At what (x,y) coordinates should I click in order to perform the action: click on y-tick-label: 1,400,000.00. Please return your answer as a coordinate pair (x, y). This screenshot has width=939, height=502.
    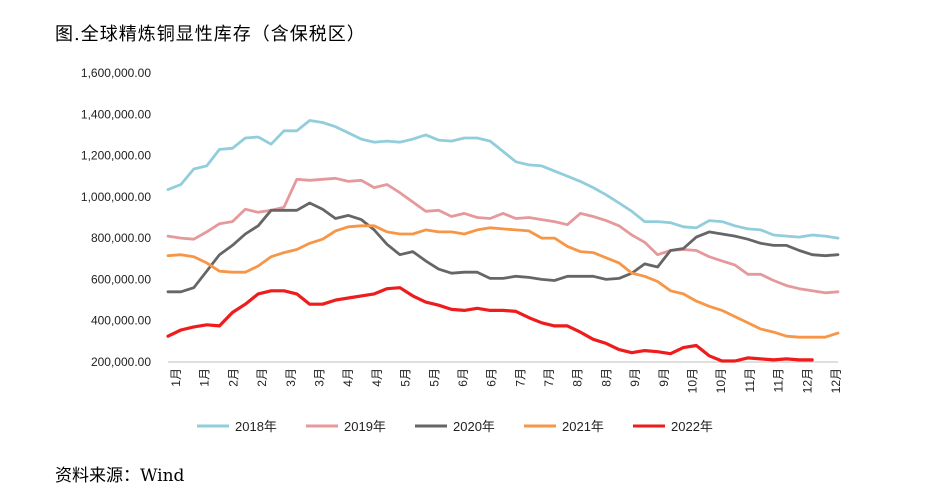
    Looking at the image, I should click on (116, 114).